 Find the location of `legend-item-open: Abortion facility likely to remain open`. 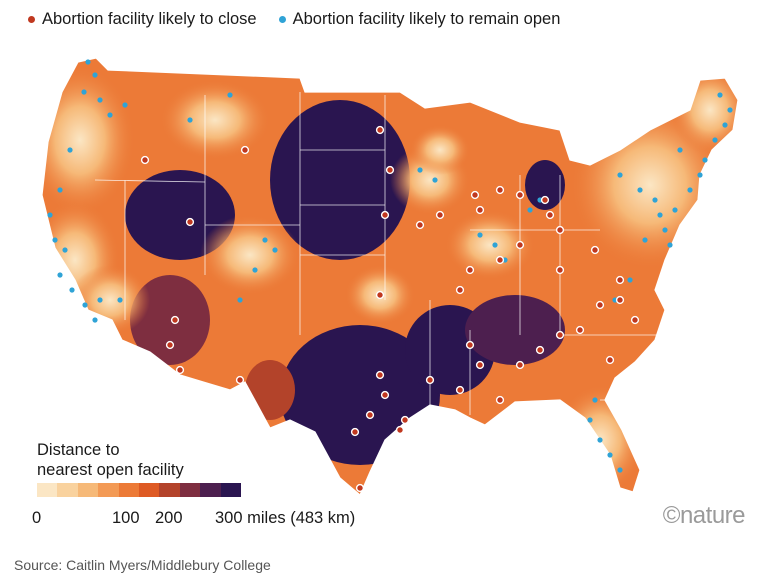

legend-item-open: Abortion facility likely to remain open is located at coordinates (419, 19).